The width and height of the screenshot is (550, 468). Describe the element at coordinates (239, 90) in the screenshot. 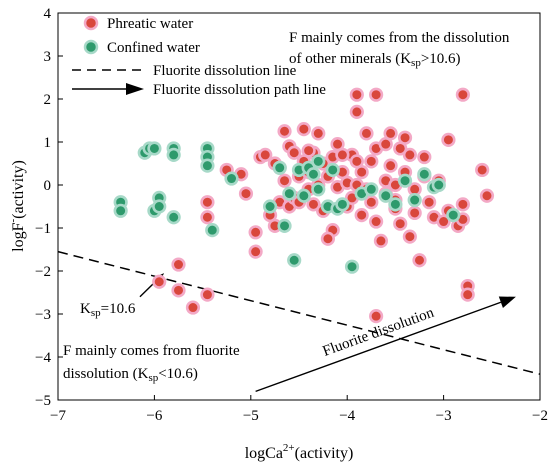

I see `legend-label-path-line: Fluorite dissolution path line` at that location.